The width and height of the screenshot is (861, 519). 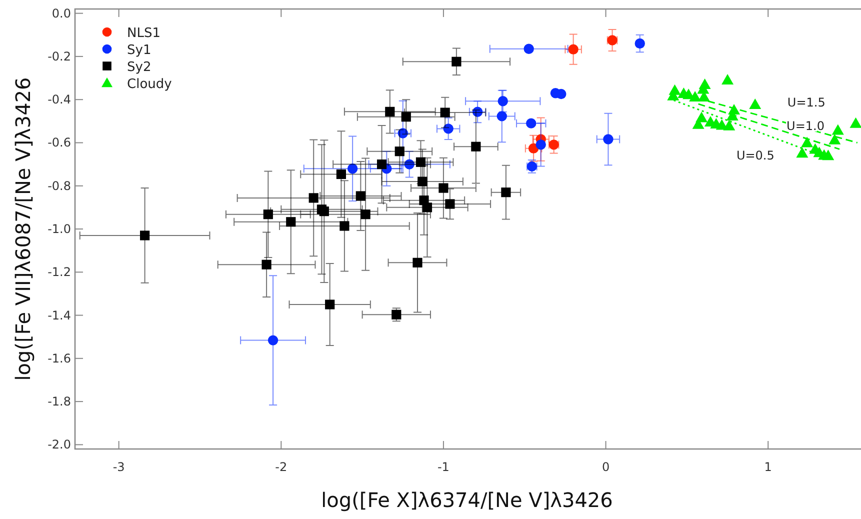 What do you see at coordinates (61, 13) in the screenshot?
I see `y-tick-label: 0.0` at bounding box center [61, 13].